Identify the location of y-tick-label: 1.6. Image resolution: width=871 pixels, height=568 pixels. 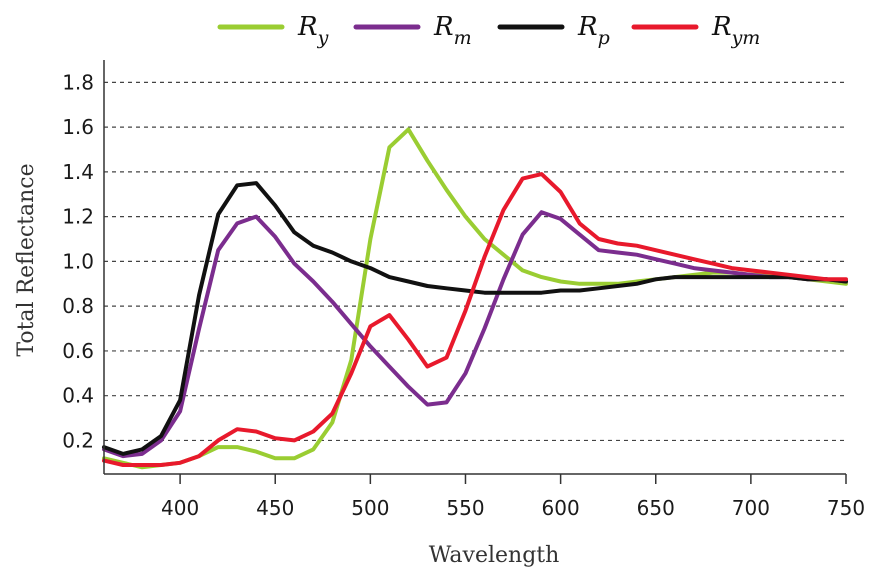
(78, 127).